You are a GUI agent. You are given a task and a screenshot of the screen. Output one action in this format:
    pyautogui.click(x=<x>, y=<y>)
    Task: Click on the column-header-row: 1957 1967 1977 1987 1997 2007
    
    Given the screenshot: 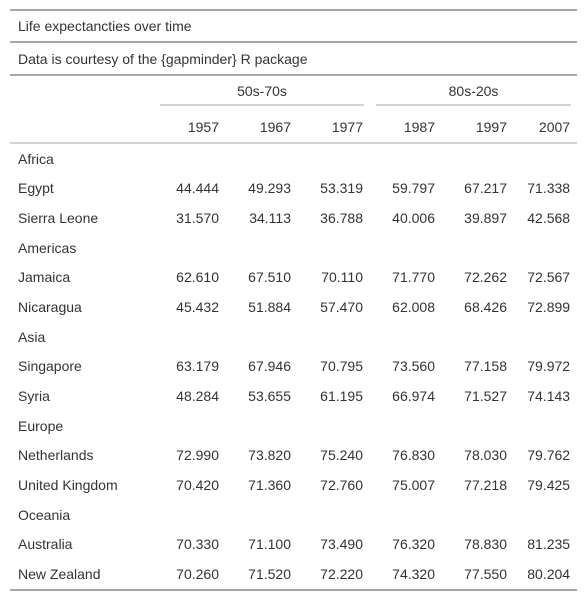 What is the action you would take?
    pyautogui.click(x=294, y=128)
    